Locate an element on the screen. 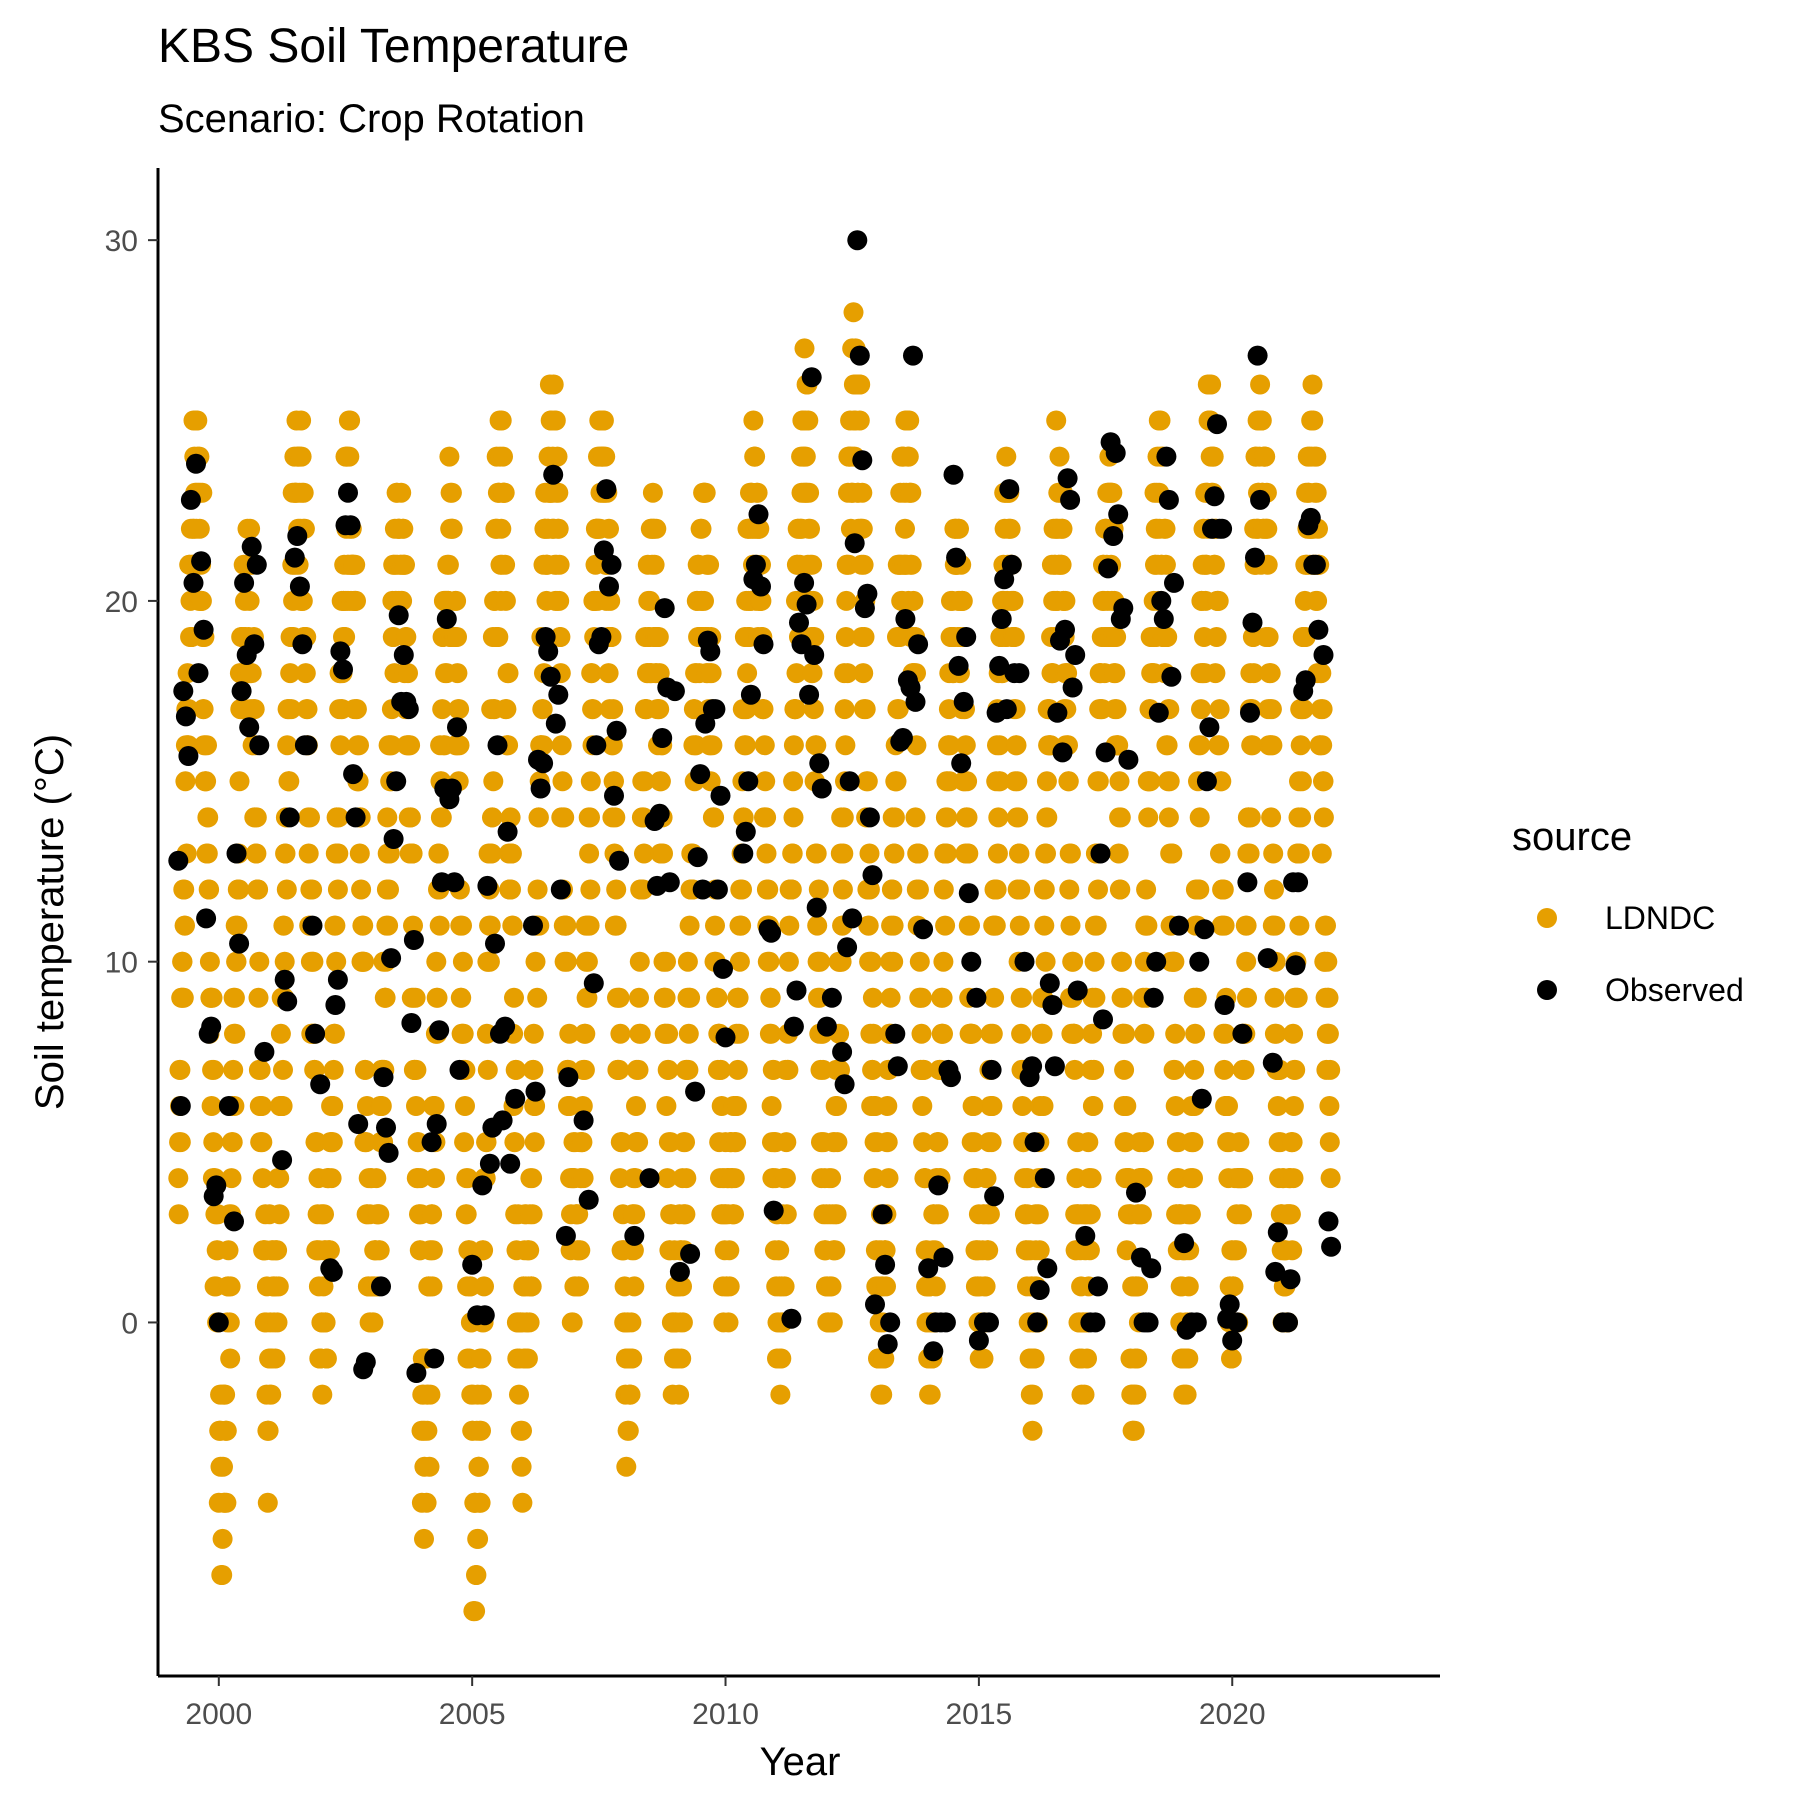 The height and width of the screenshot is (1800, 1800). y-axis-title: Soil temperature (°C) is located at coordinates (50, 922).